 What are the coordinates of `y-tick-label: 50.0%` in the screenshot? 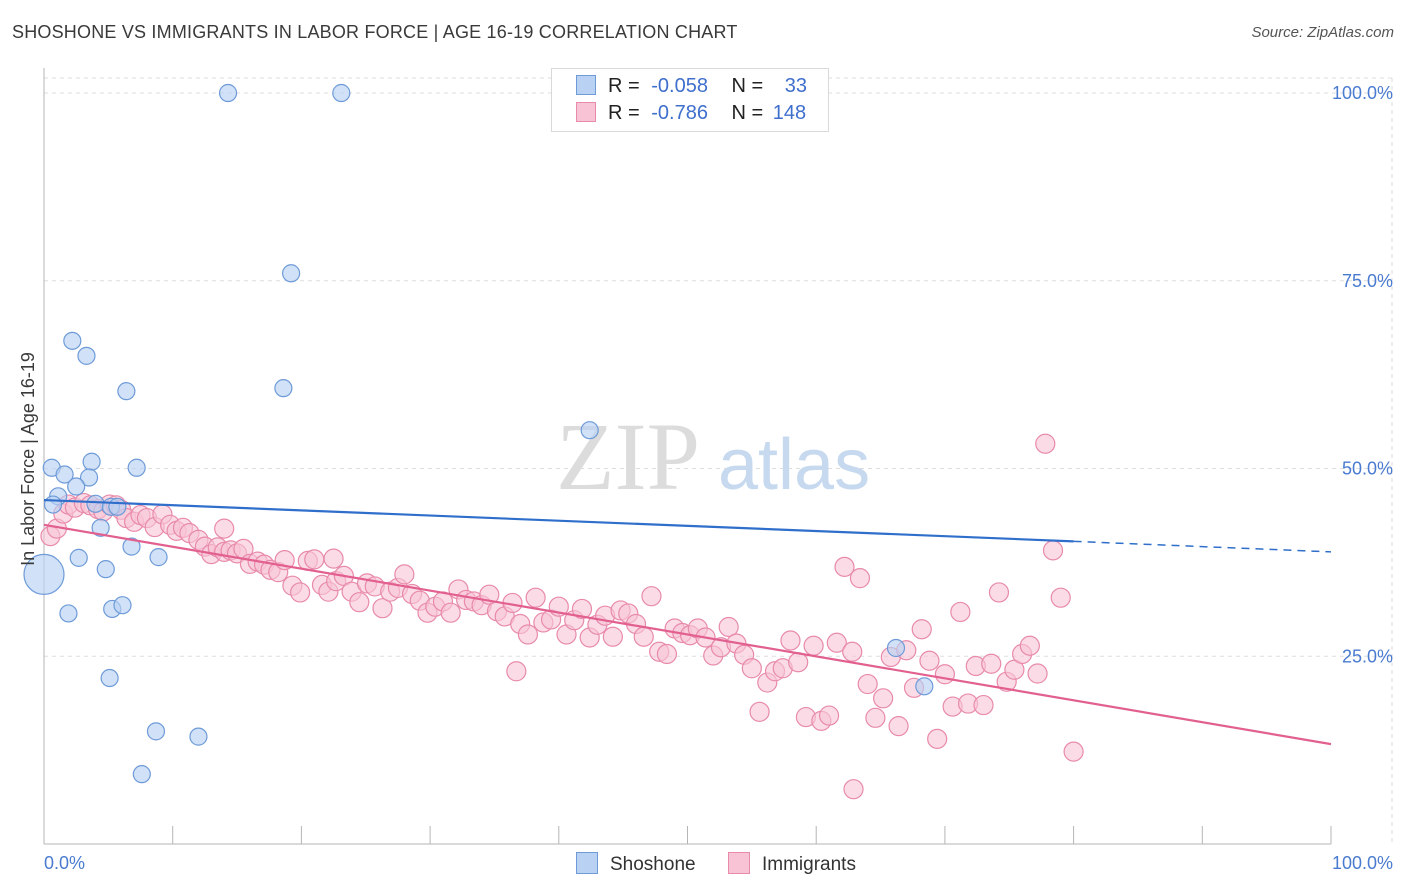 It's located at (1367, 469).